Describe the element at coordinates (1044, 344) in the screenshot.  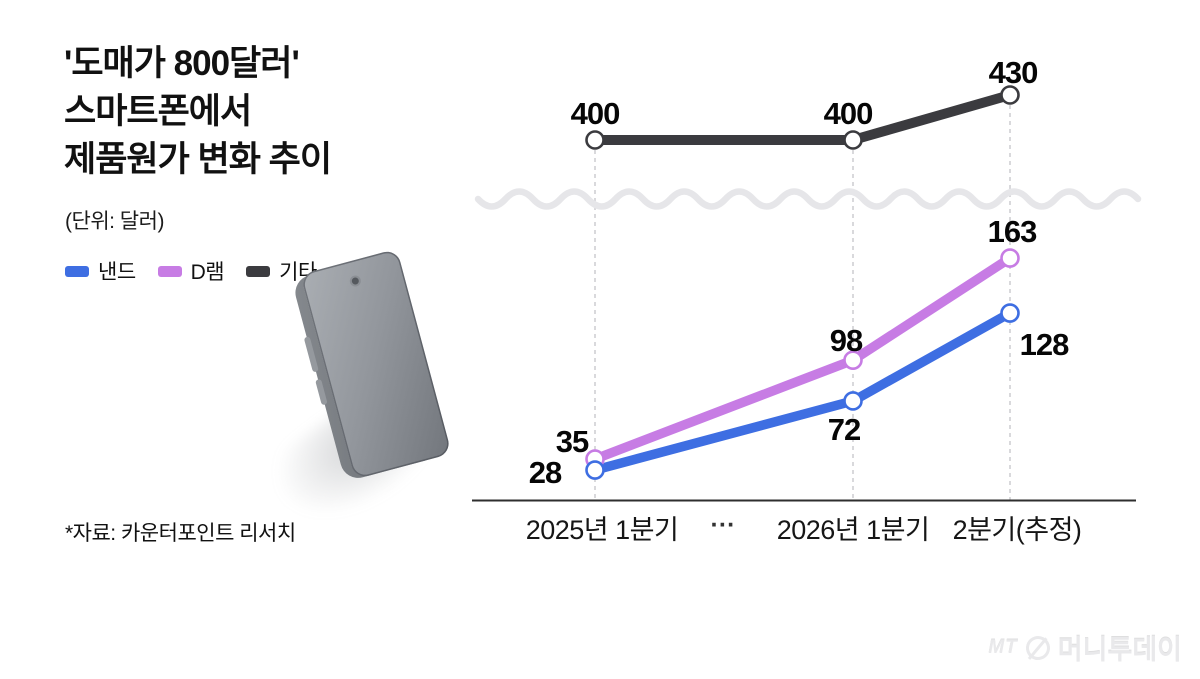
I see `value-label-nand: 128` at that location.